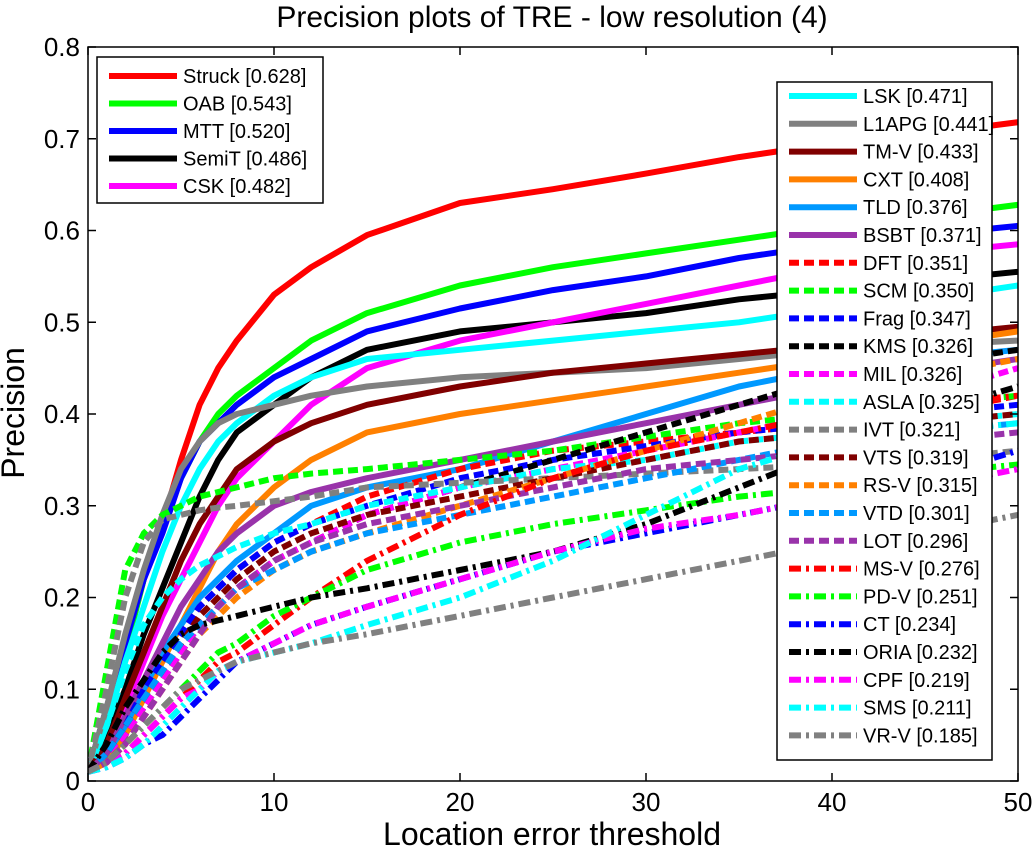 This screenshot has height=855, width=1032. Describe the element at coordinates (245, 160) in the screenshot. I see `legend-entry-3: SemiT [0.486]` at that location.